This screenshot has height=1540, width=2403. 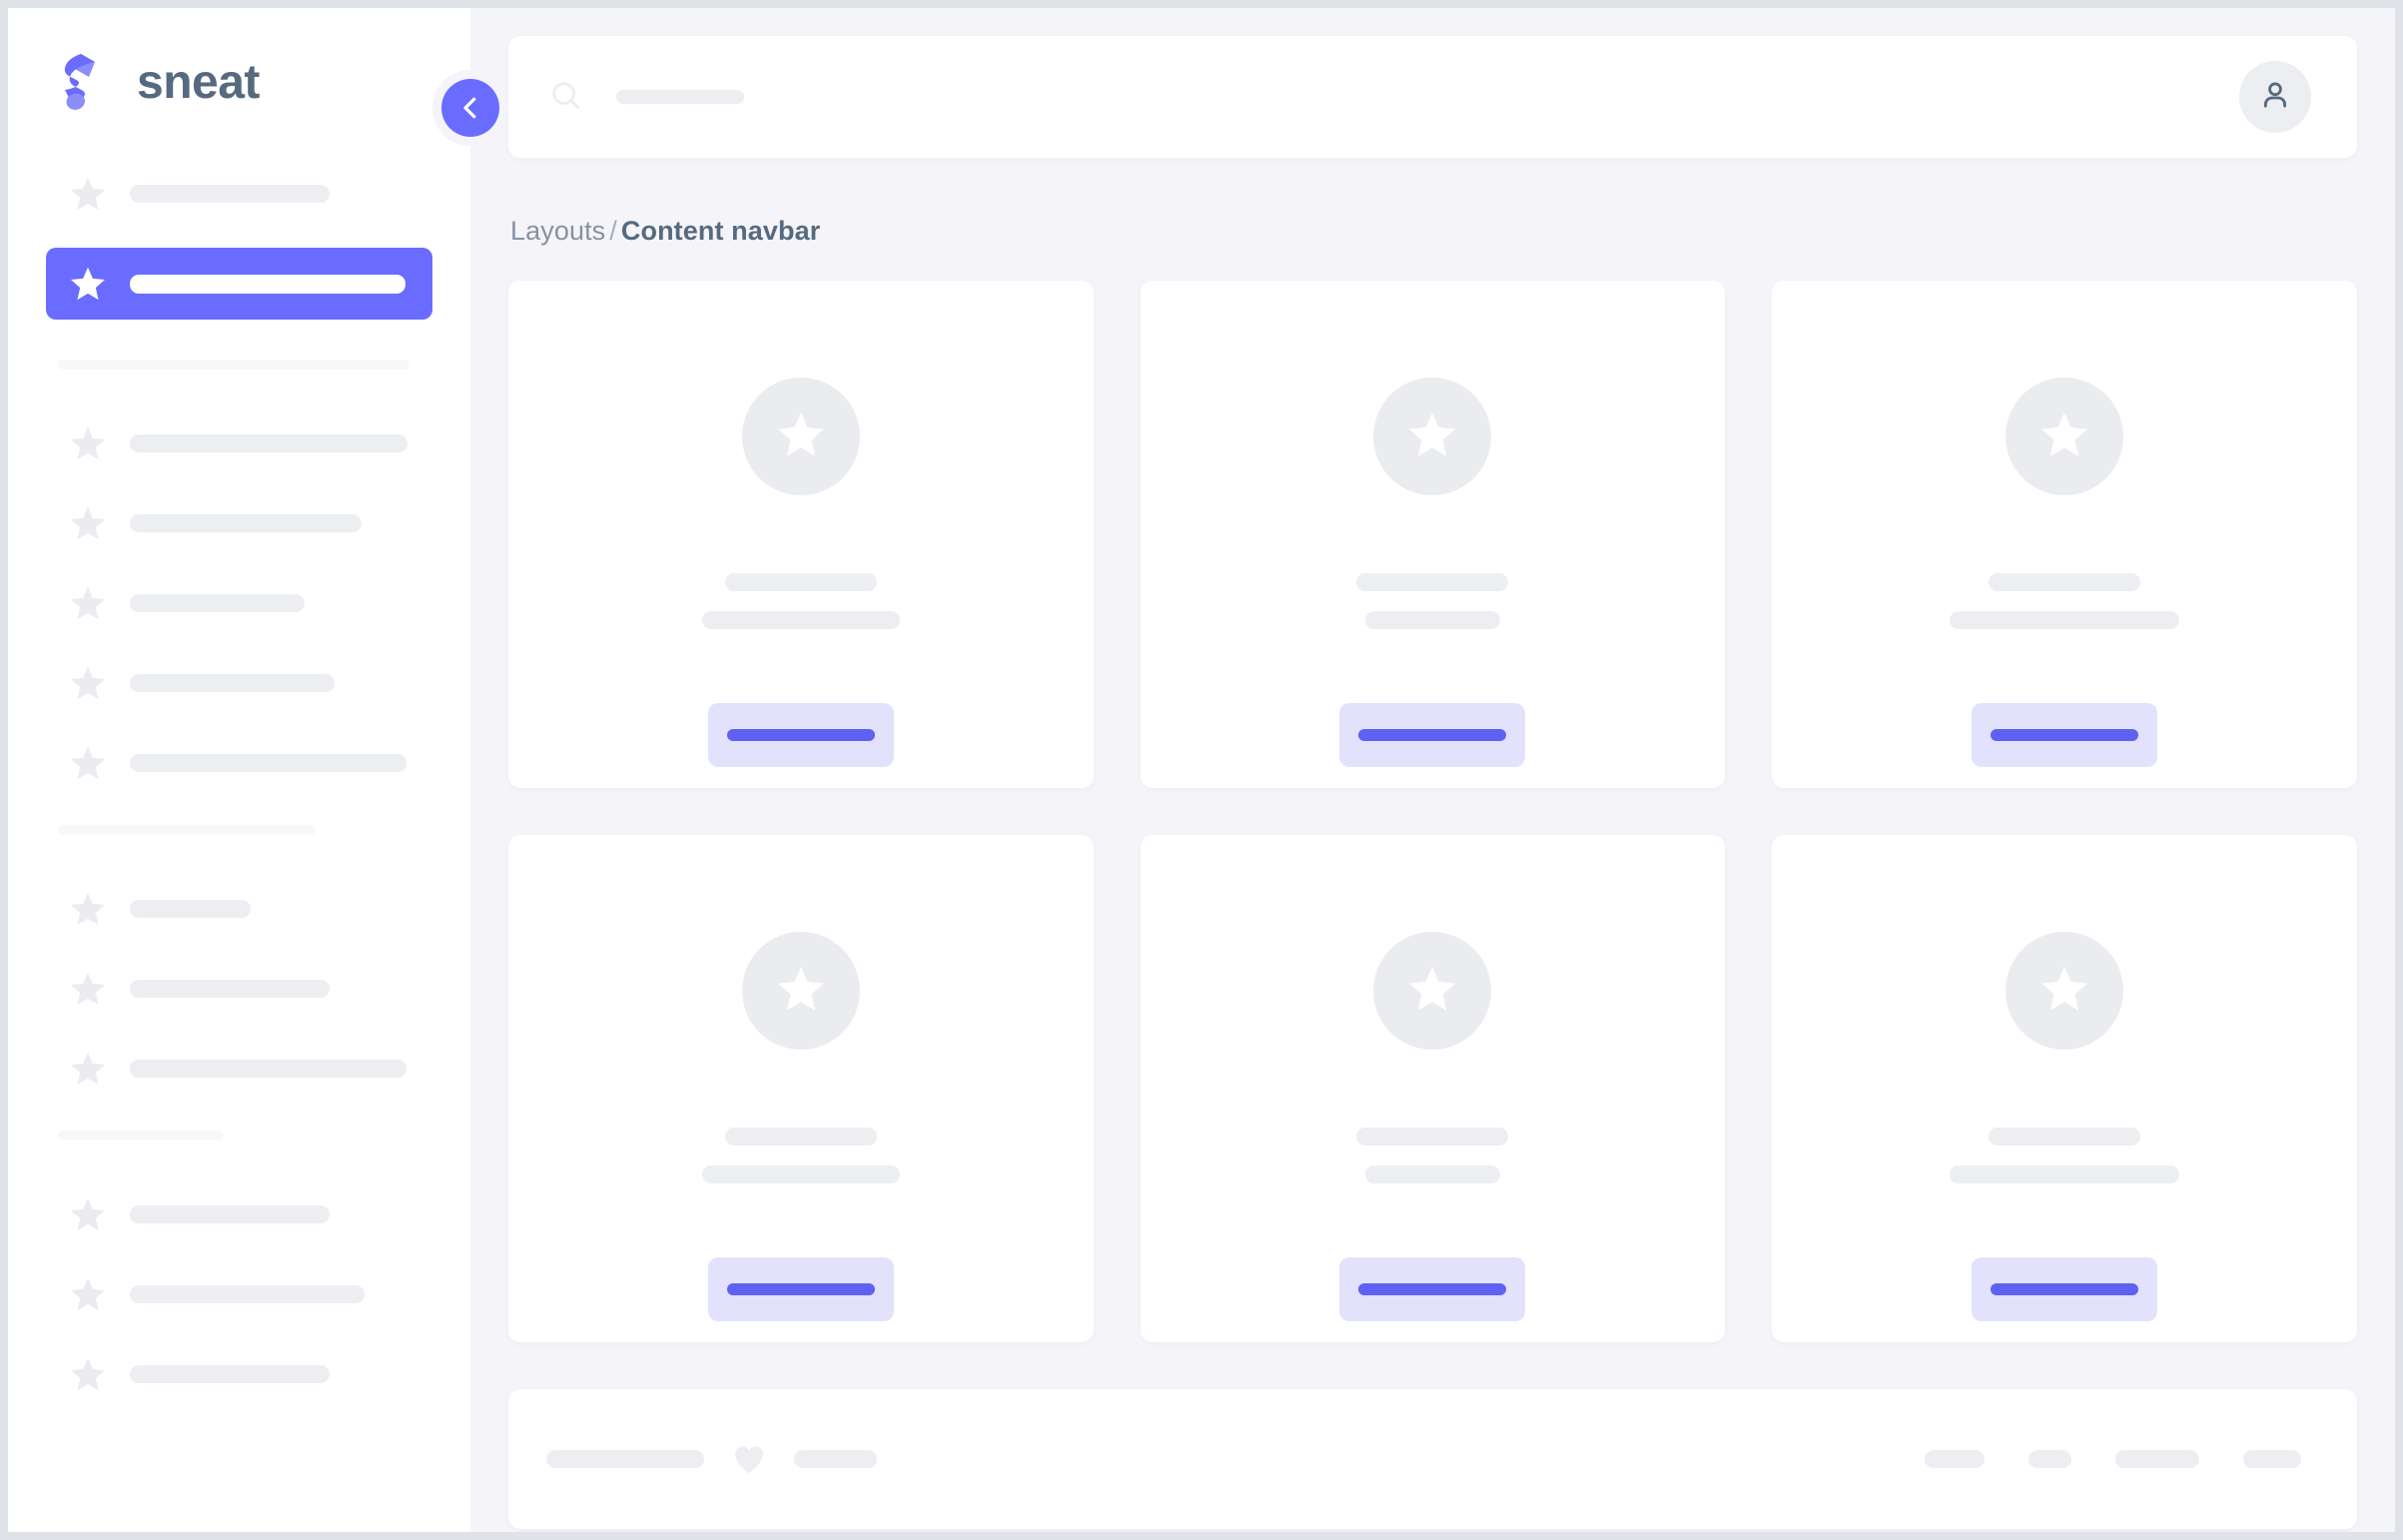 I want to click on brand-logo-area: sneat, so click(x=239, y=82).